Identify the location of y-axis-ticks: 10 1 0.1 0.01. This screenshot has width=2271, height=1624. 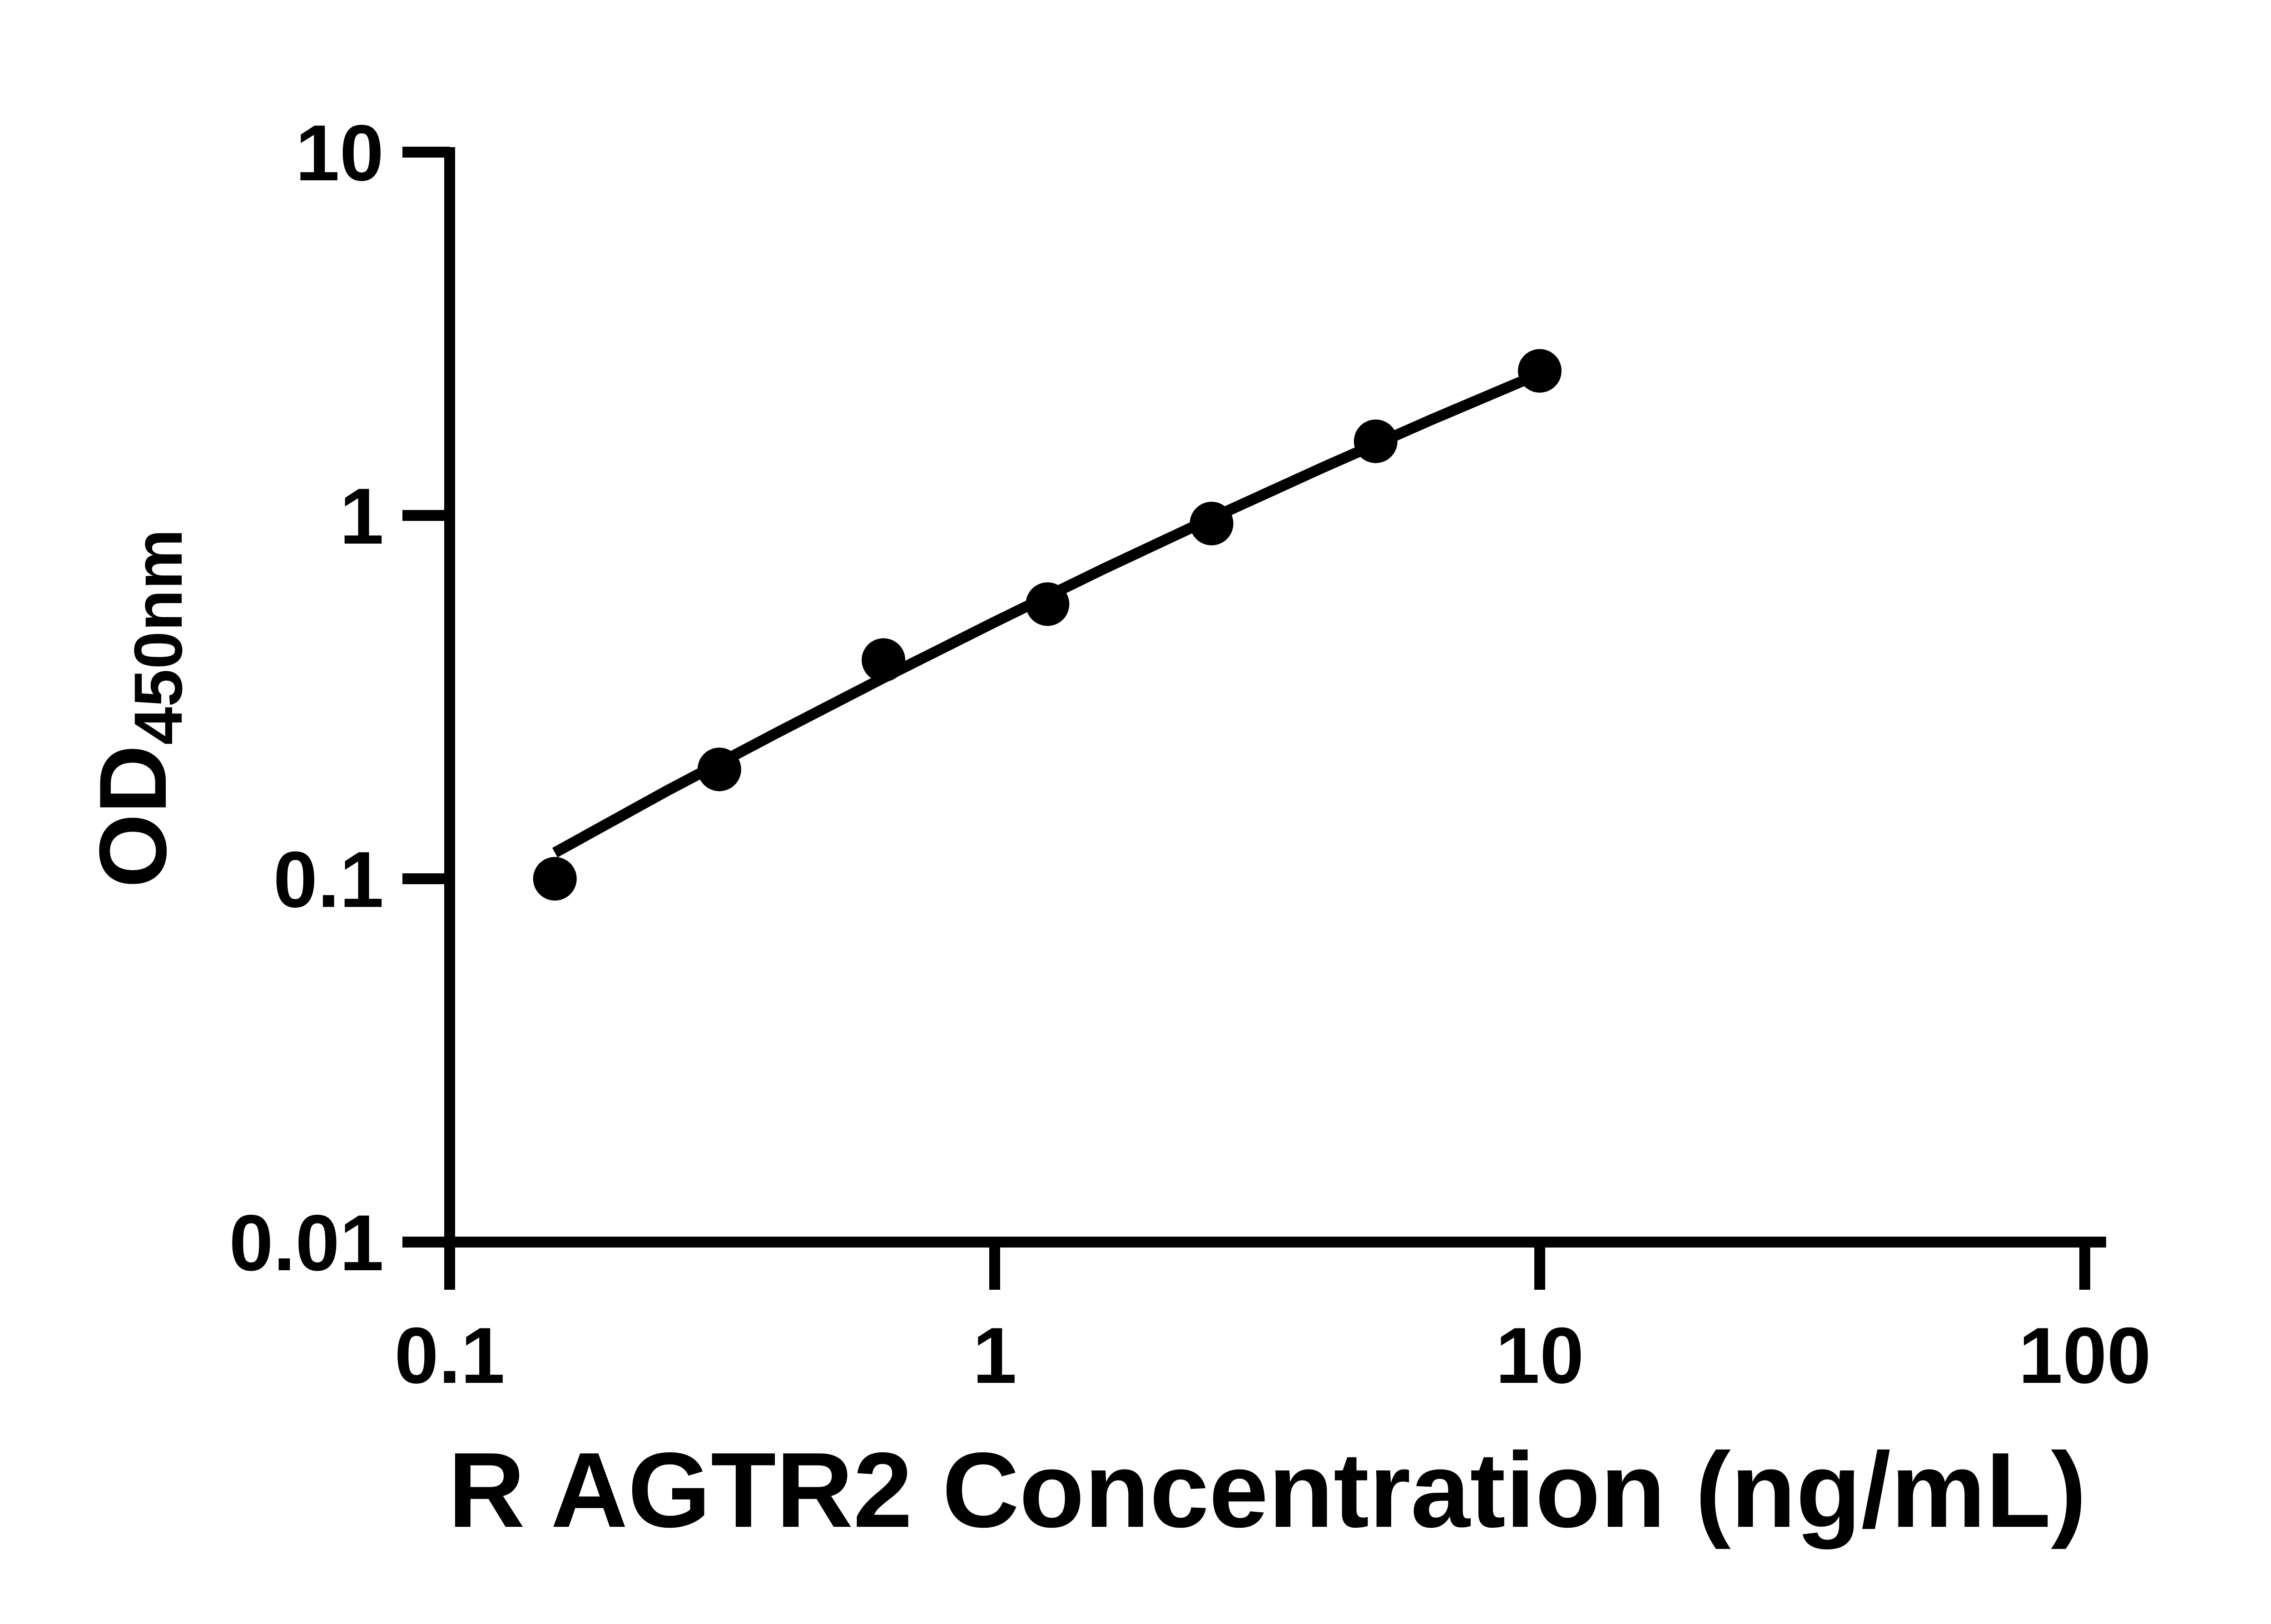
(339, 698).